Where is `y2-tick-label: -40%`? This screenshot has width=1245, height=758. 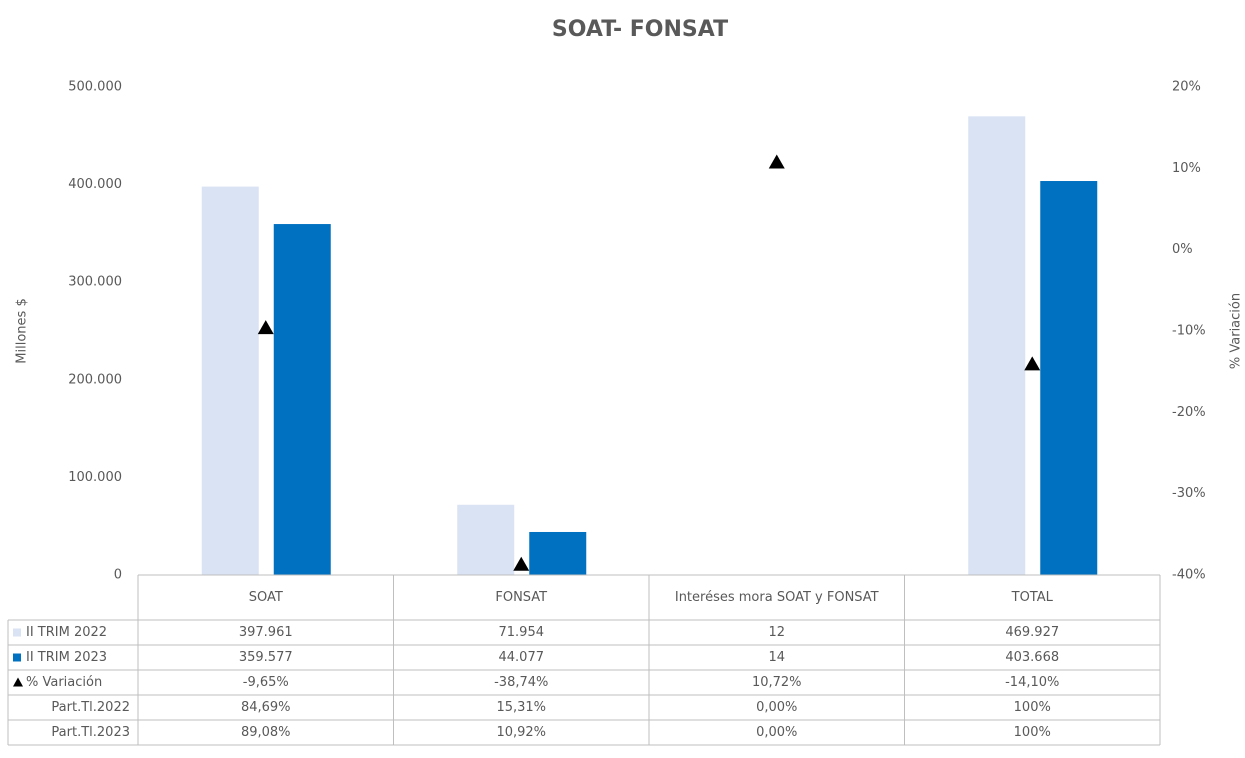
y2-tick-label: -40% is located at coordinates (1189, 575).